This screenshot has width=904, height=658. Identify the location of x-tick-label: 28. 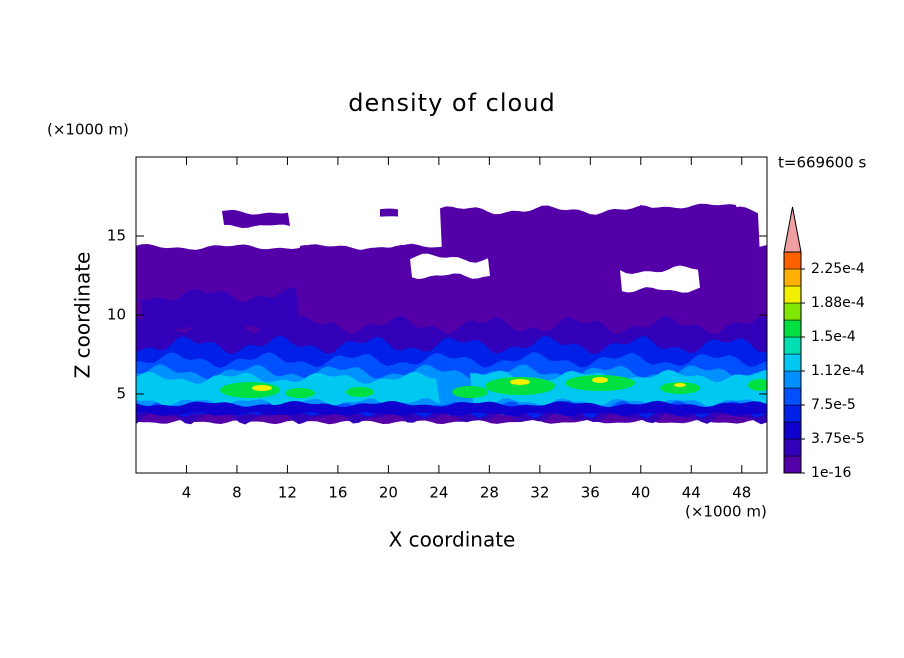
(489, 493).